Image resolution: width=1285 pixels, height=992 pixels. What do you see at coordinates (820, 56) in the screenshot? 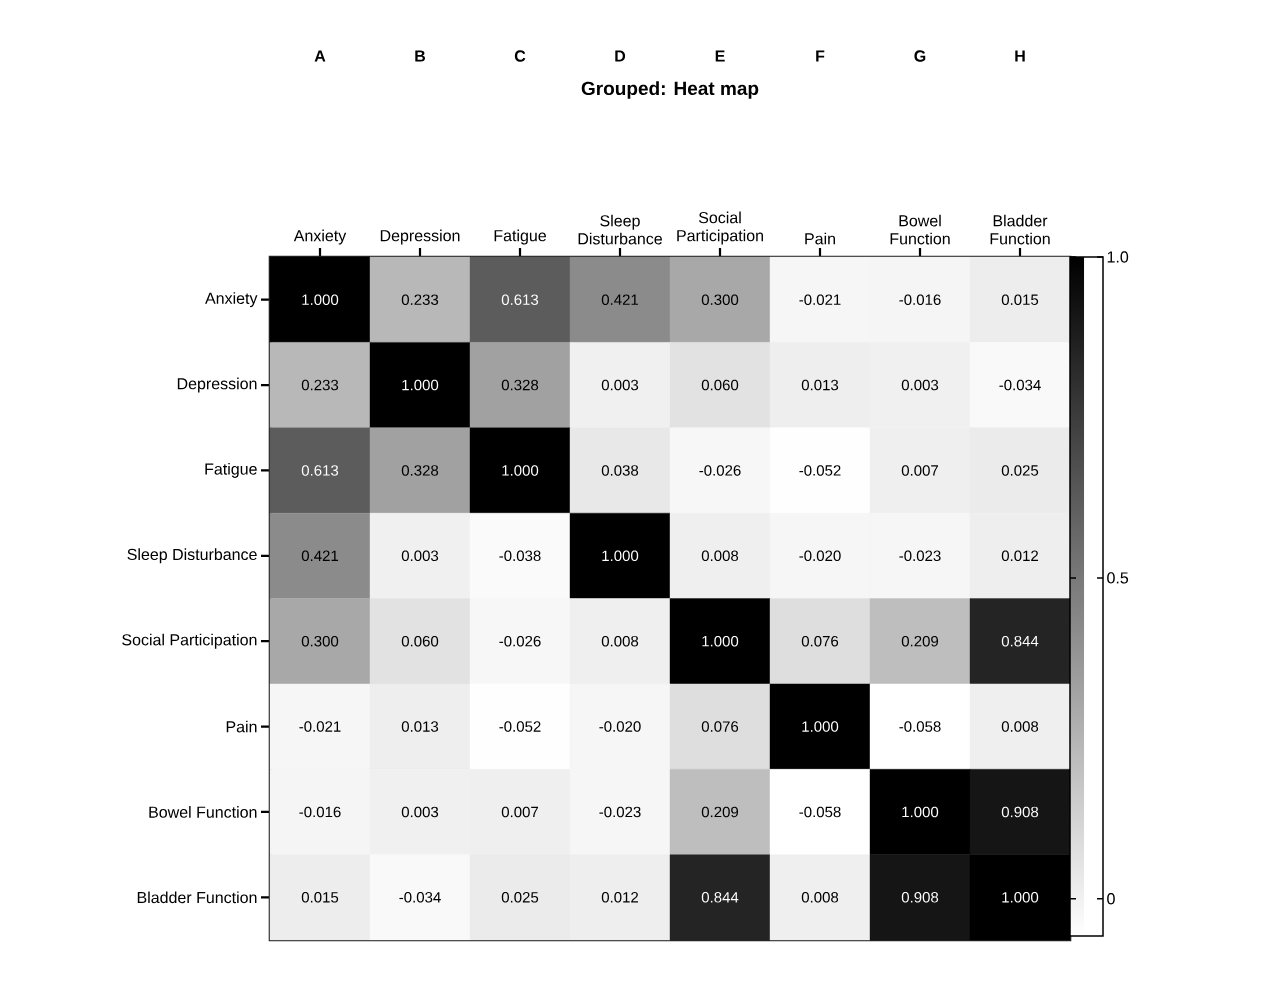
I see `text: F` at bounding box center [820, 56].